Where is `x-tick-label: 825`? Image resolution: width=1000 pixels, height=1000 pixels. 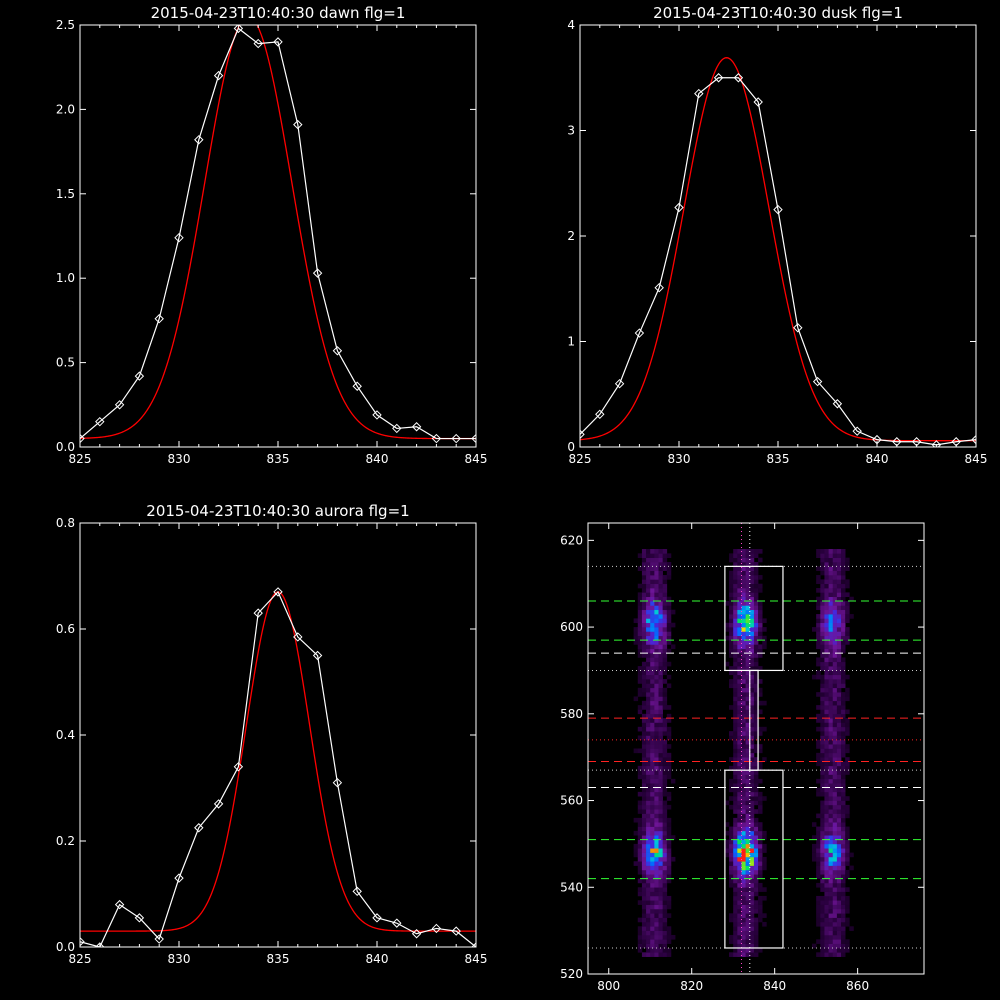 x-tick-label: 825 is located at coordinates (580, 459).